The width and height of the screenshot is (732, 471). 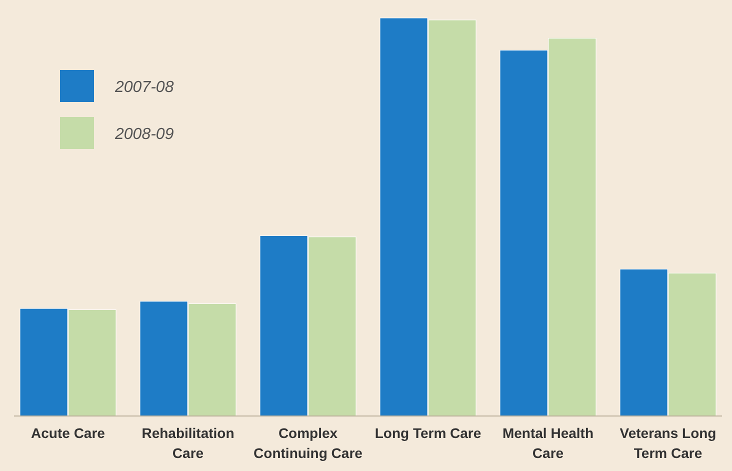 I want to click on legend-label: 2007-08, so click(x=144, y=87).